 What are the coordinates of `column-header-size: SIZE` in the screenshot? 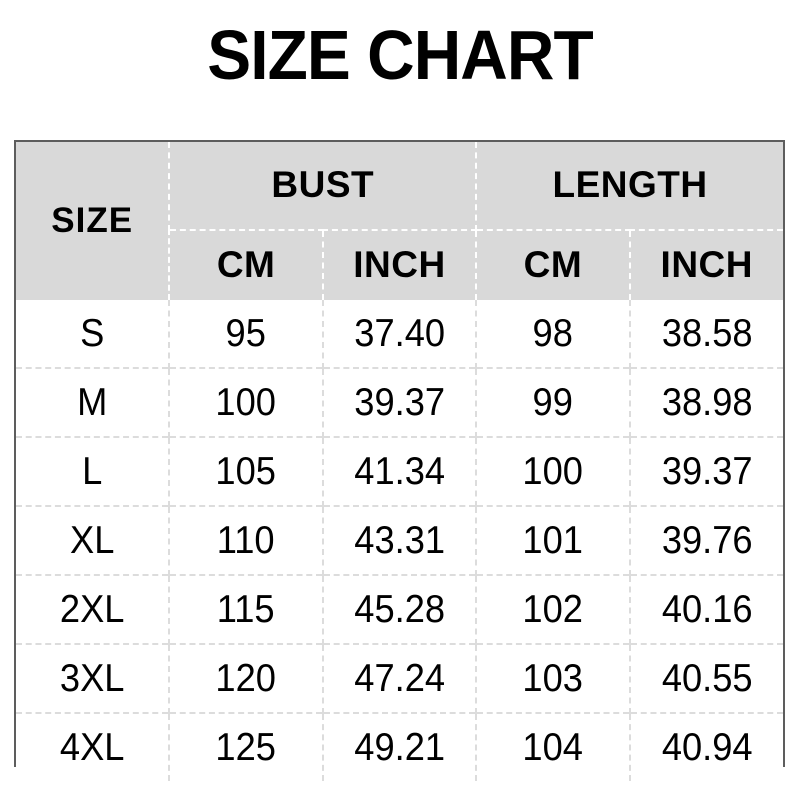 It's located at (93, 221).